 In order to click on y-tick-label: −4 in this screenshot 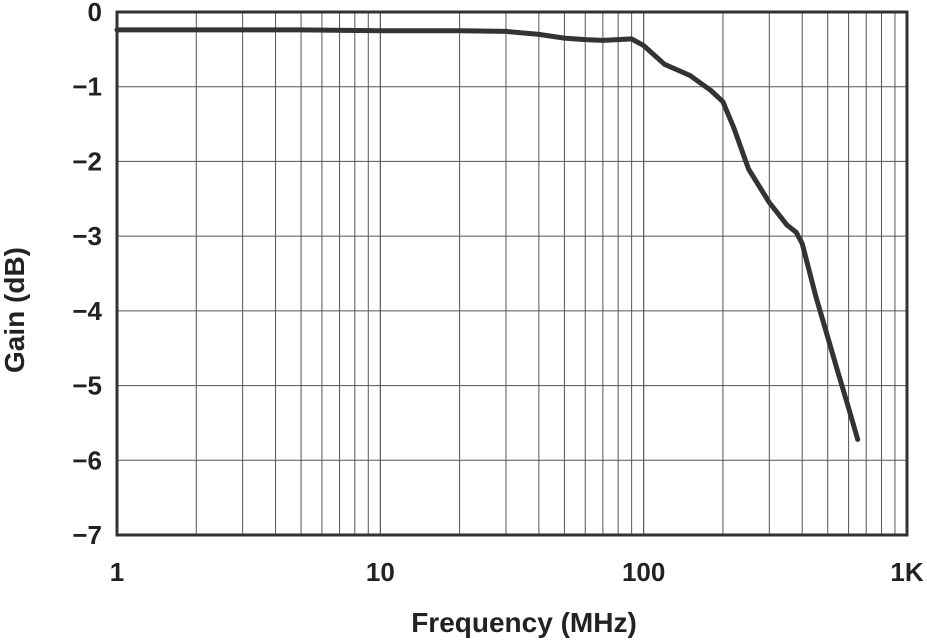, I will do `click(87, 311)`.